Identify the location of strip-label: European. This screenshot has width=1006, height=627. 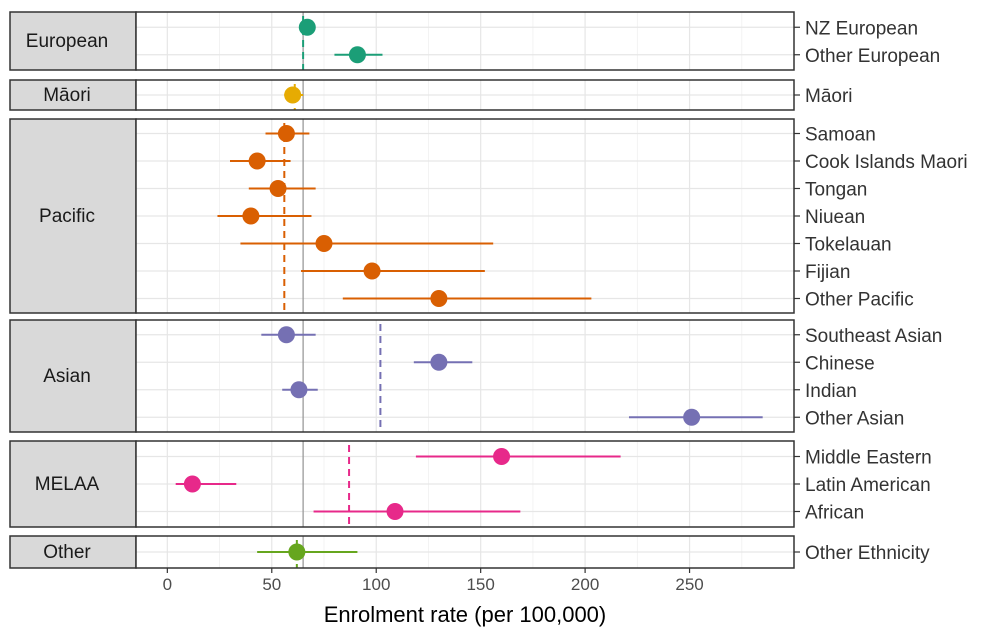
(67, 41).